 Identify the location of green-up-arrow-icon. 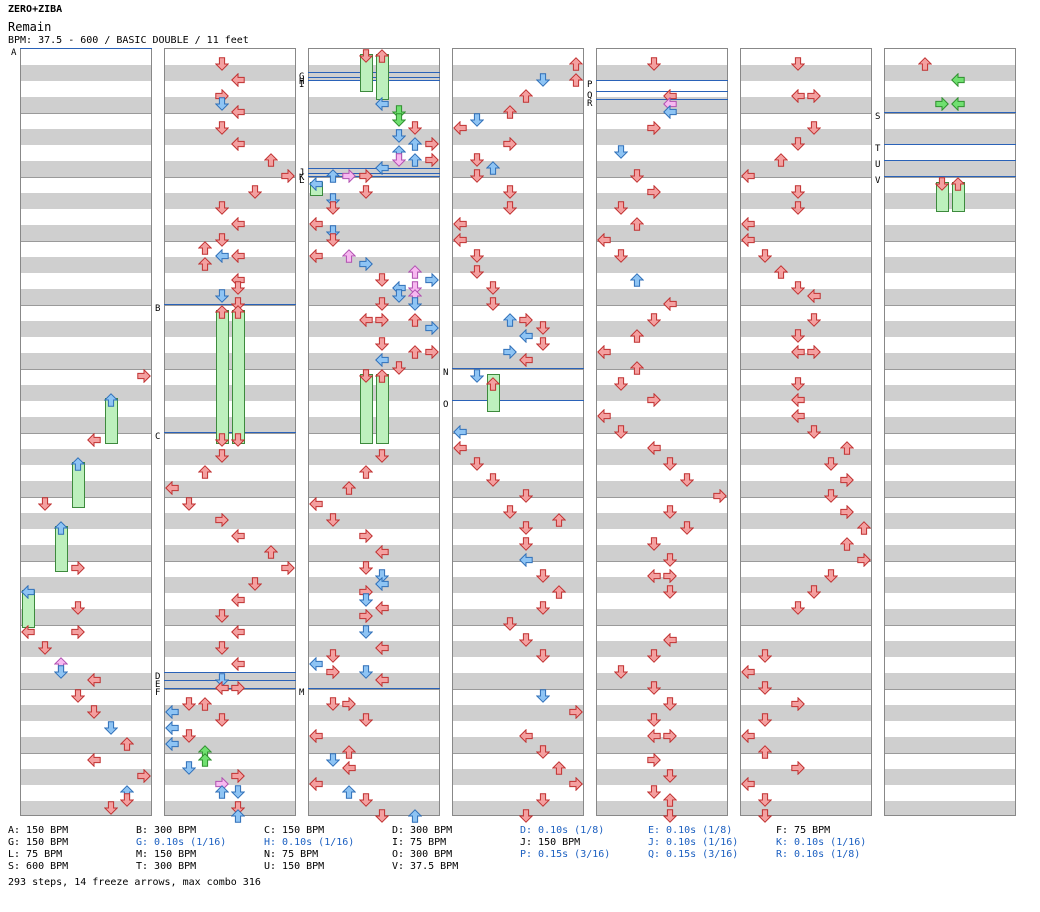
(205, 760).